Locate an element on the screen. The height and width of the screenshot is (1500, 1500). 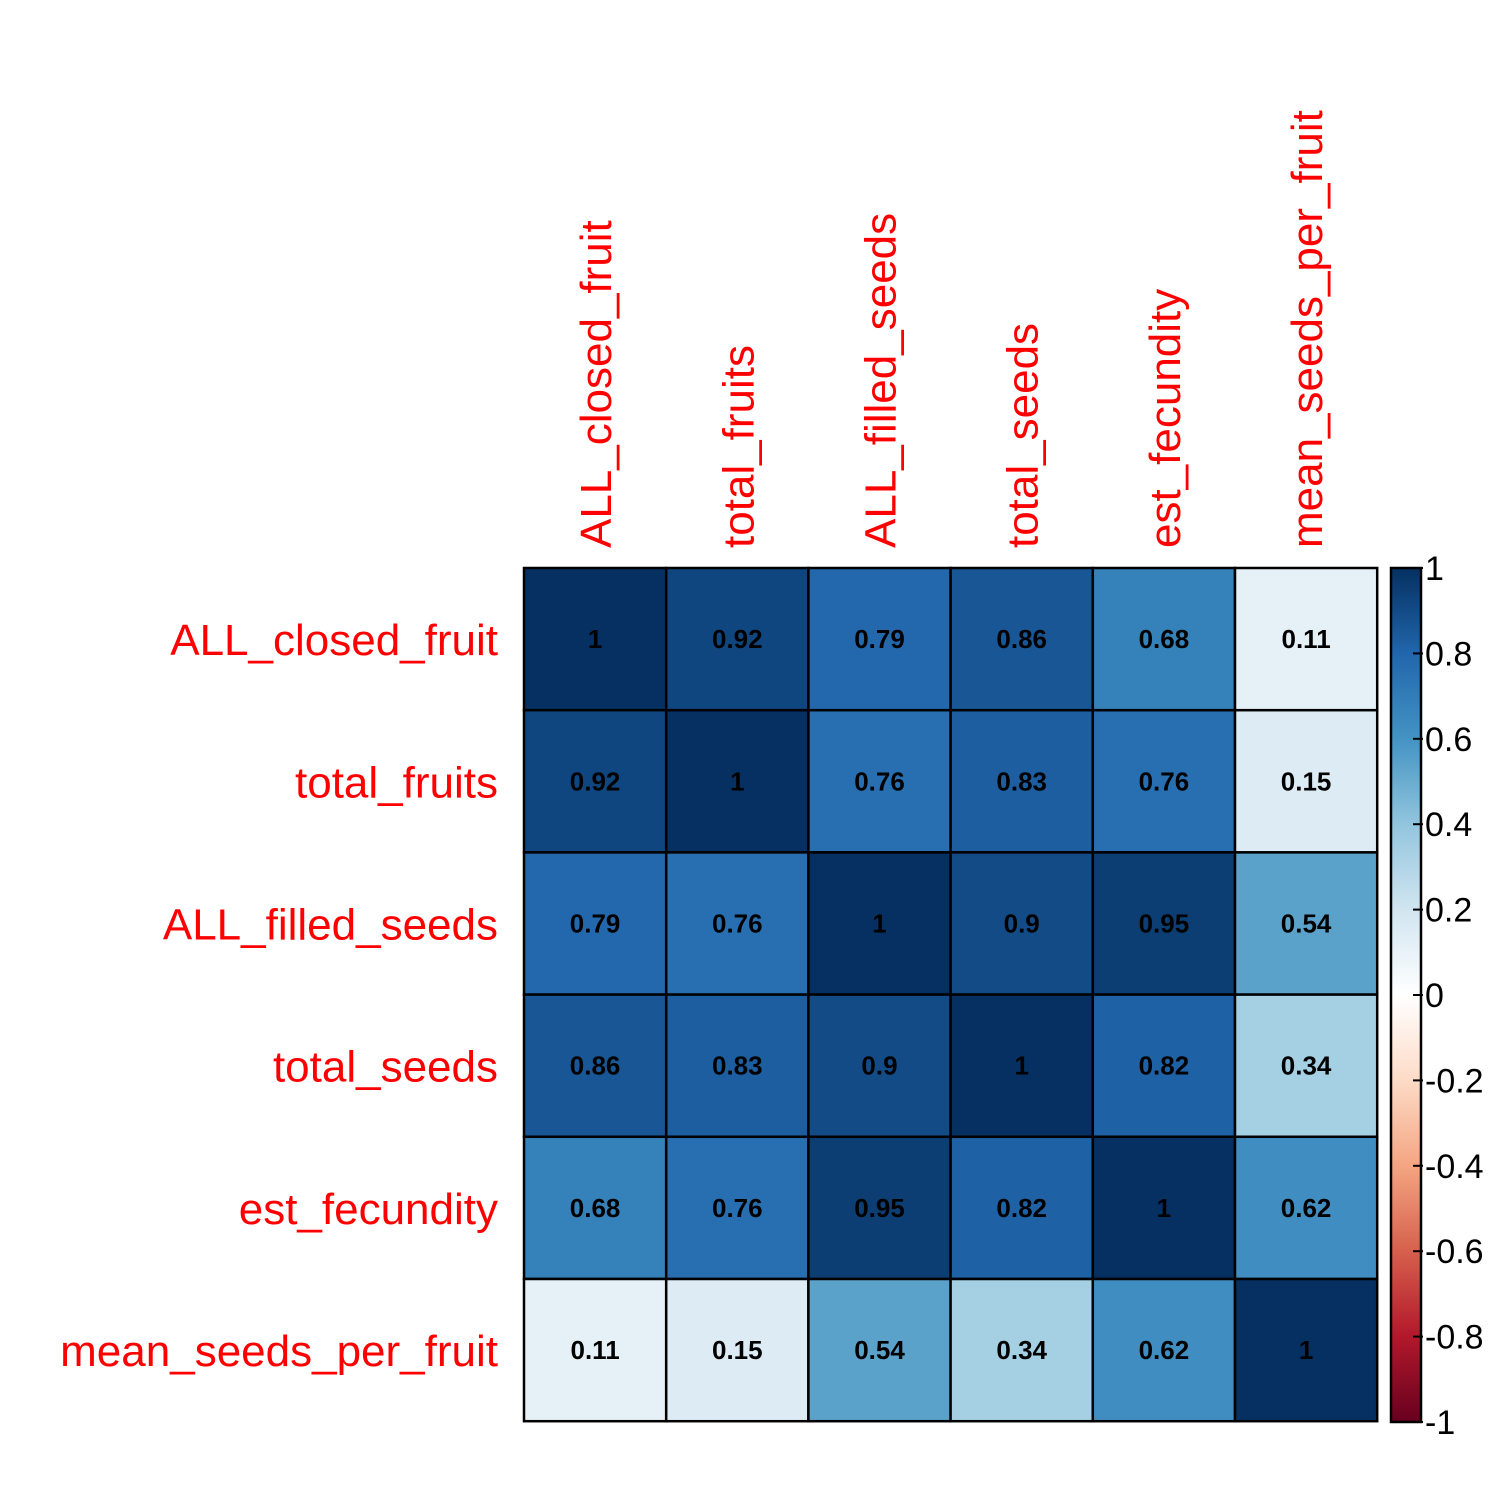
colorbar-tick-label: -1 is located at coordinates (1440, 1423).